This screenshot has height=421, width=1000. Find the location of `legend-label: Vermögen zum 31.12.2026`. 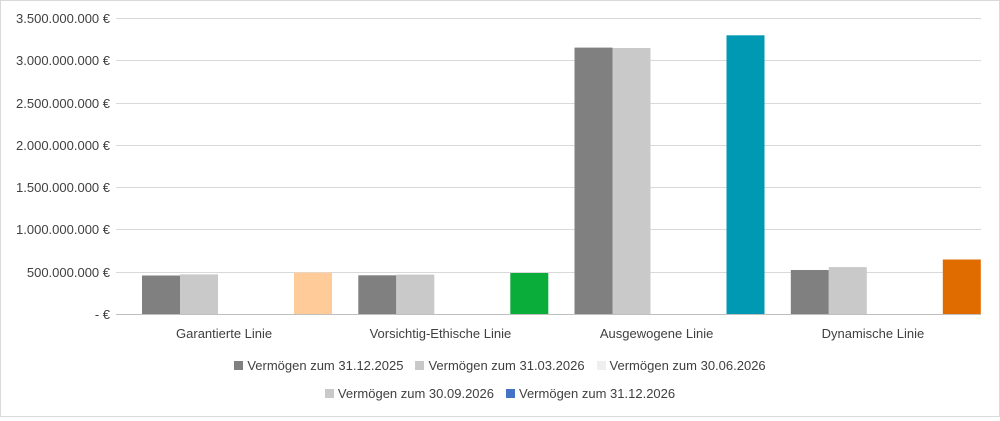

legend-label: Vermögen zum 31.12.2026 is located at coordinates (597, 393).